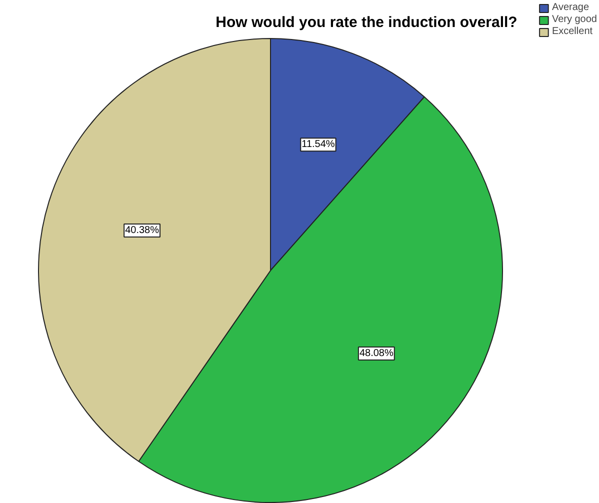  Describe the element at coordinates (142, 230) in the screenshot. I see `data-label: 40.38%` at that location.